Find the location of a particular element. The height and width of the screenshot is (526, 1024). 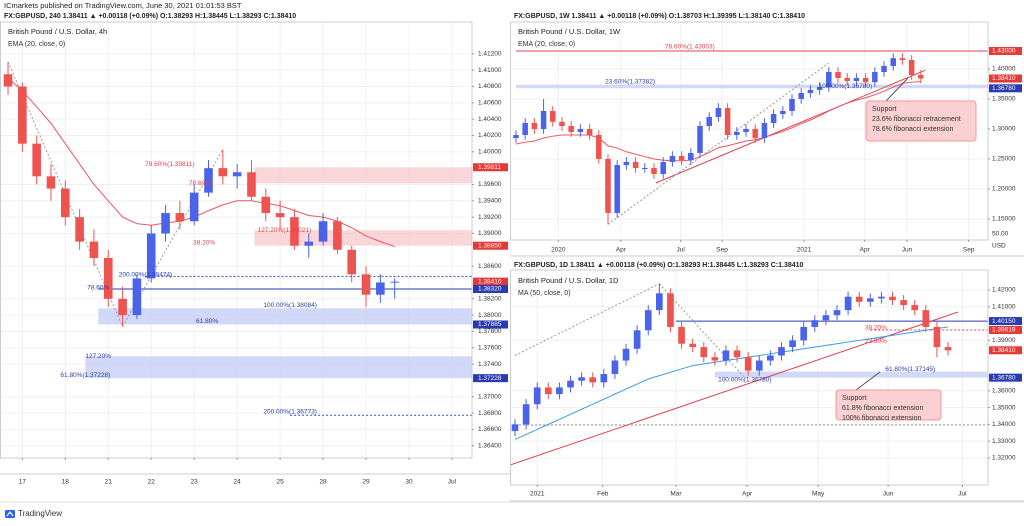

callout-text: Support is located at coordinates (854, 398).